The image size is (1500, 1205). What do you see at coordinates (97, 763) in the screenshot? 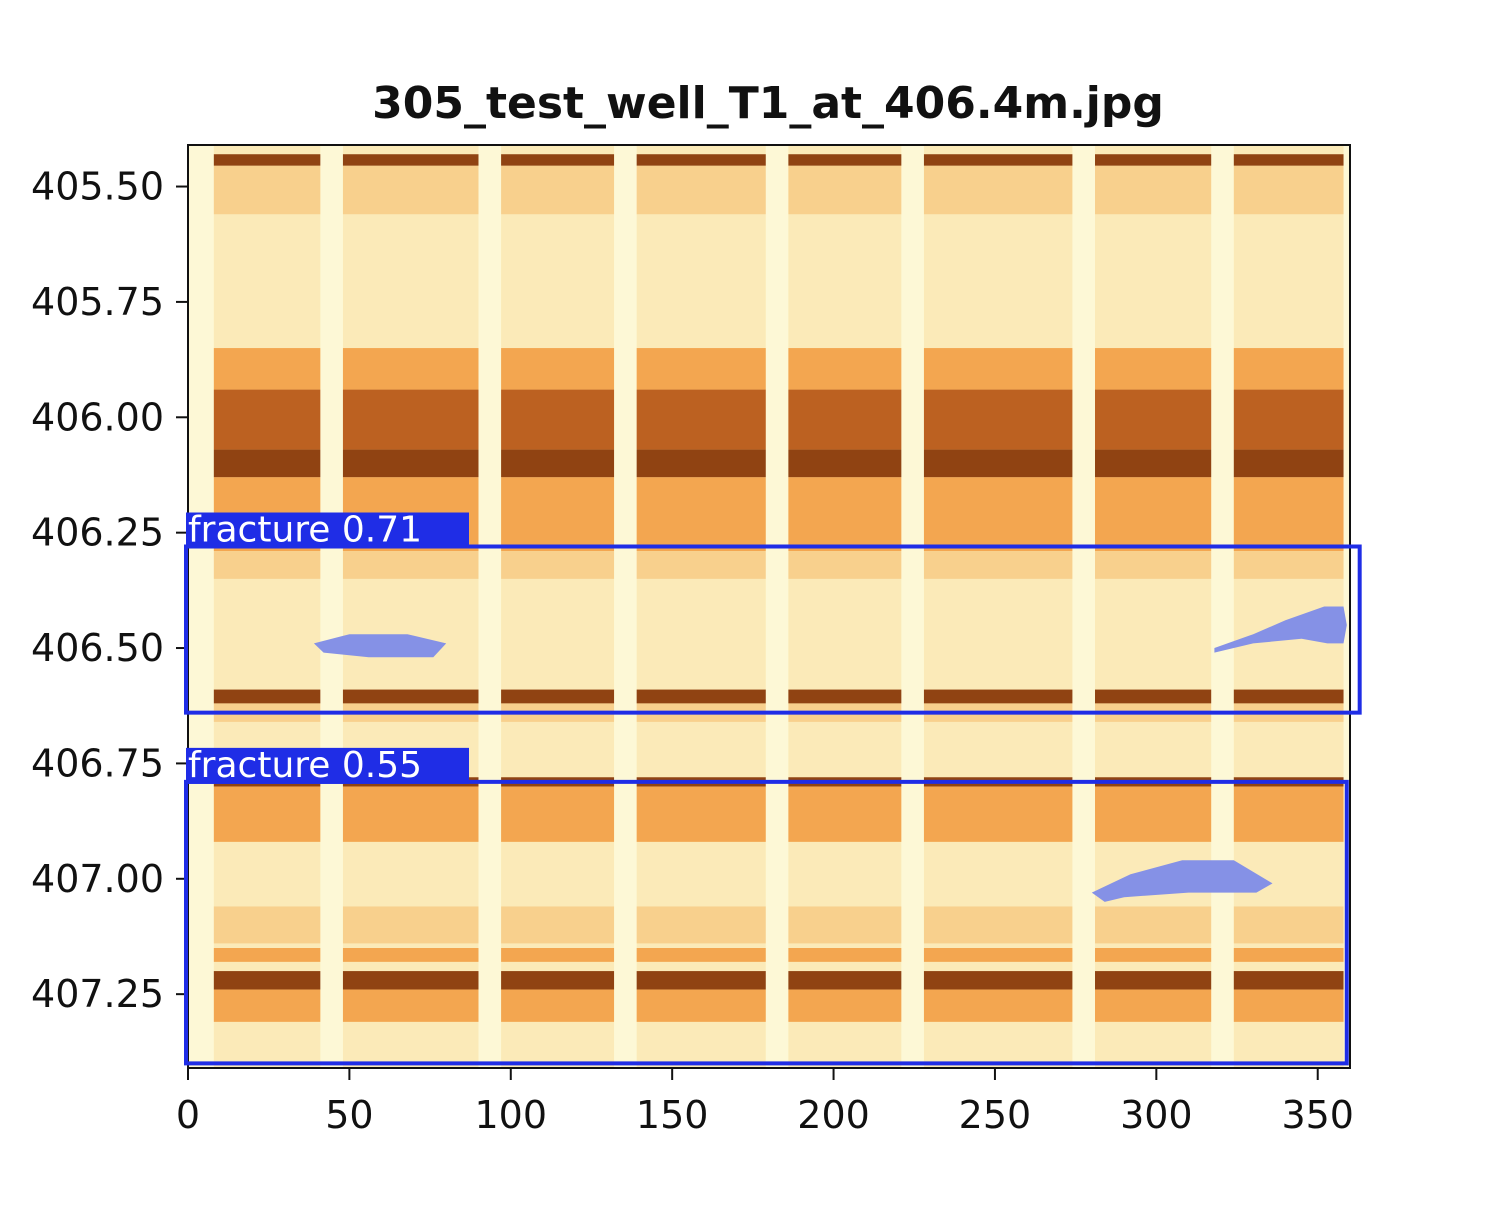
I see `y-tick-label: 406.75` at bounding box center [97, 763].